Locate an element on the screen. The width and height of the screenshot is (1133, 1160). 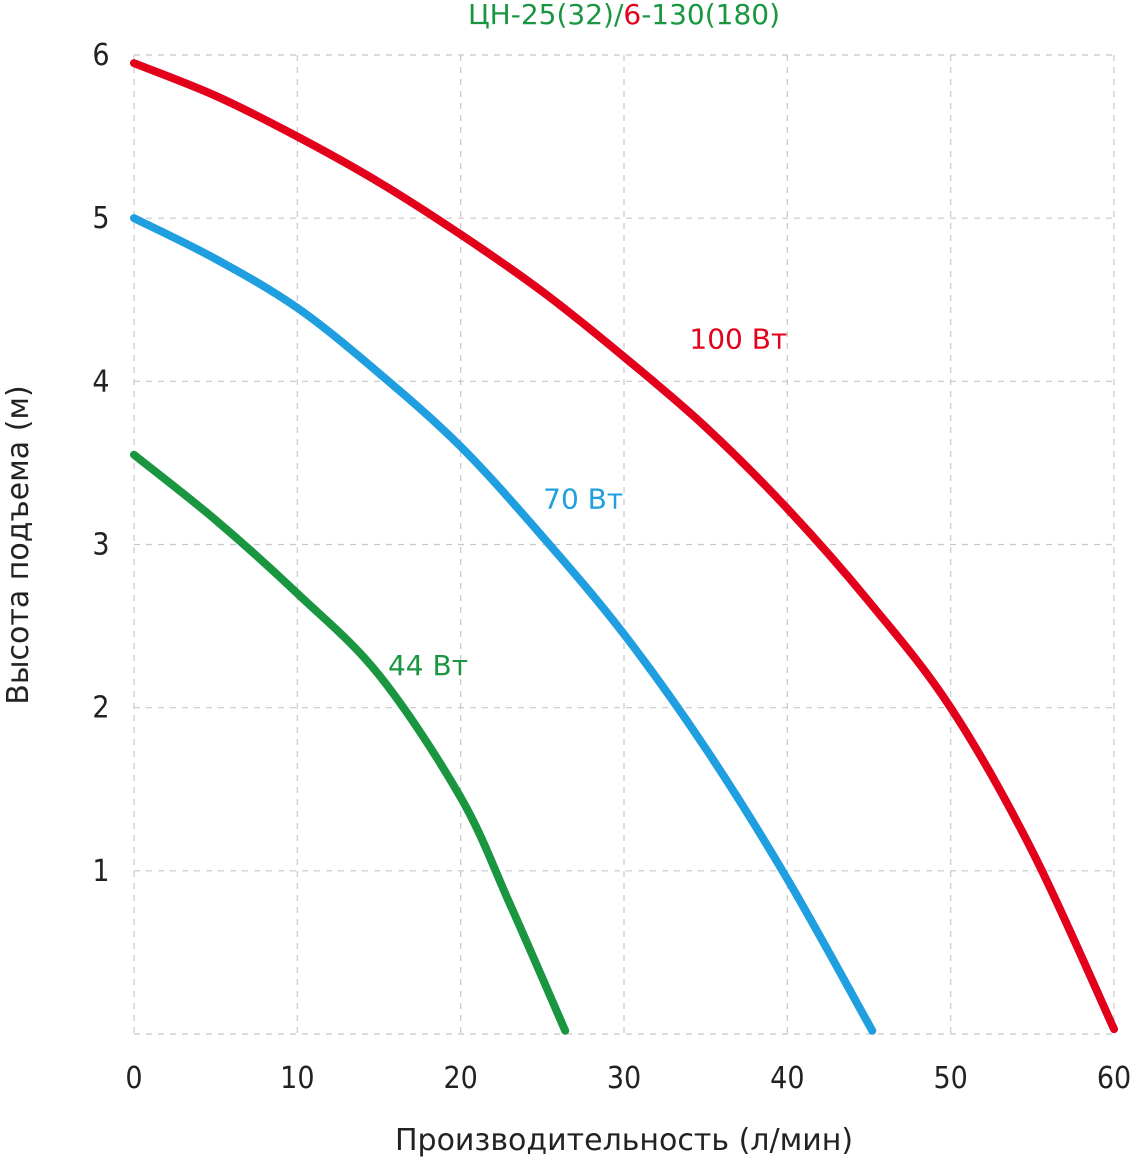
y-tick-label: 1 is located at coordinates (100, 871).